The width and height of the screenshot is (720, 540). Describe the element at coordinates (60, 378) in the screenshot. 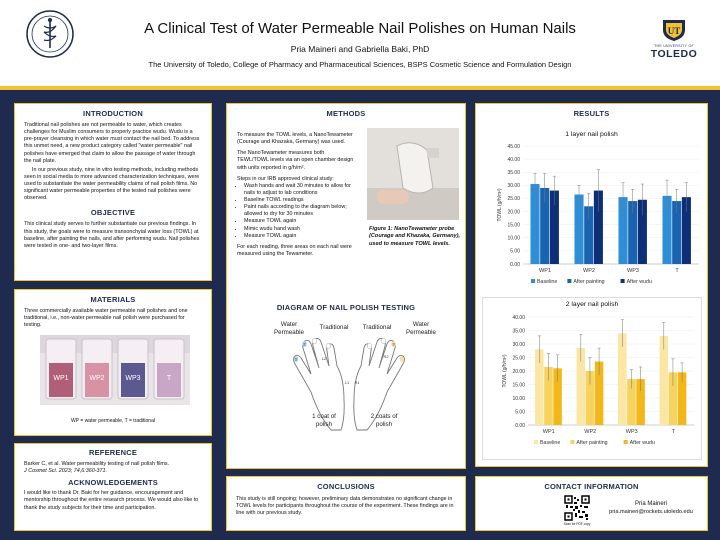

I see `bottle-label-wp1: WP1` at that location.